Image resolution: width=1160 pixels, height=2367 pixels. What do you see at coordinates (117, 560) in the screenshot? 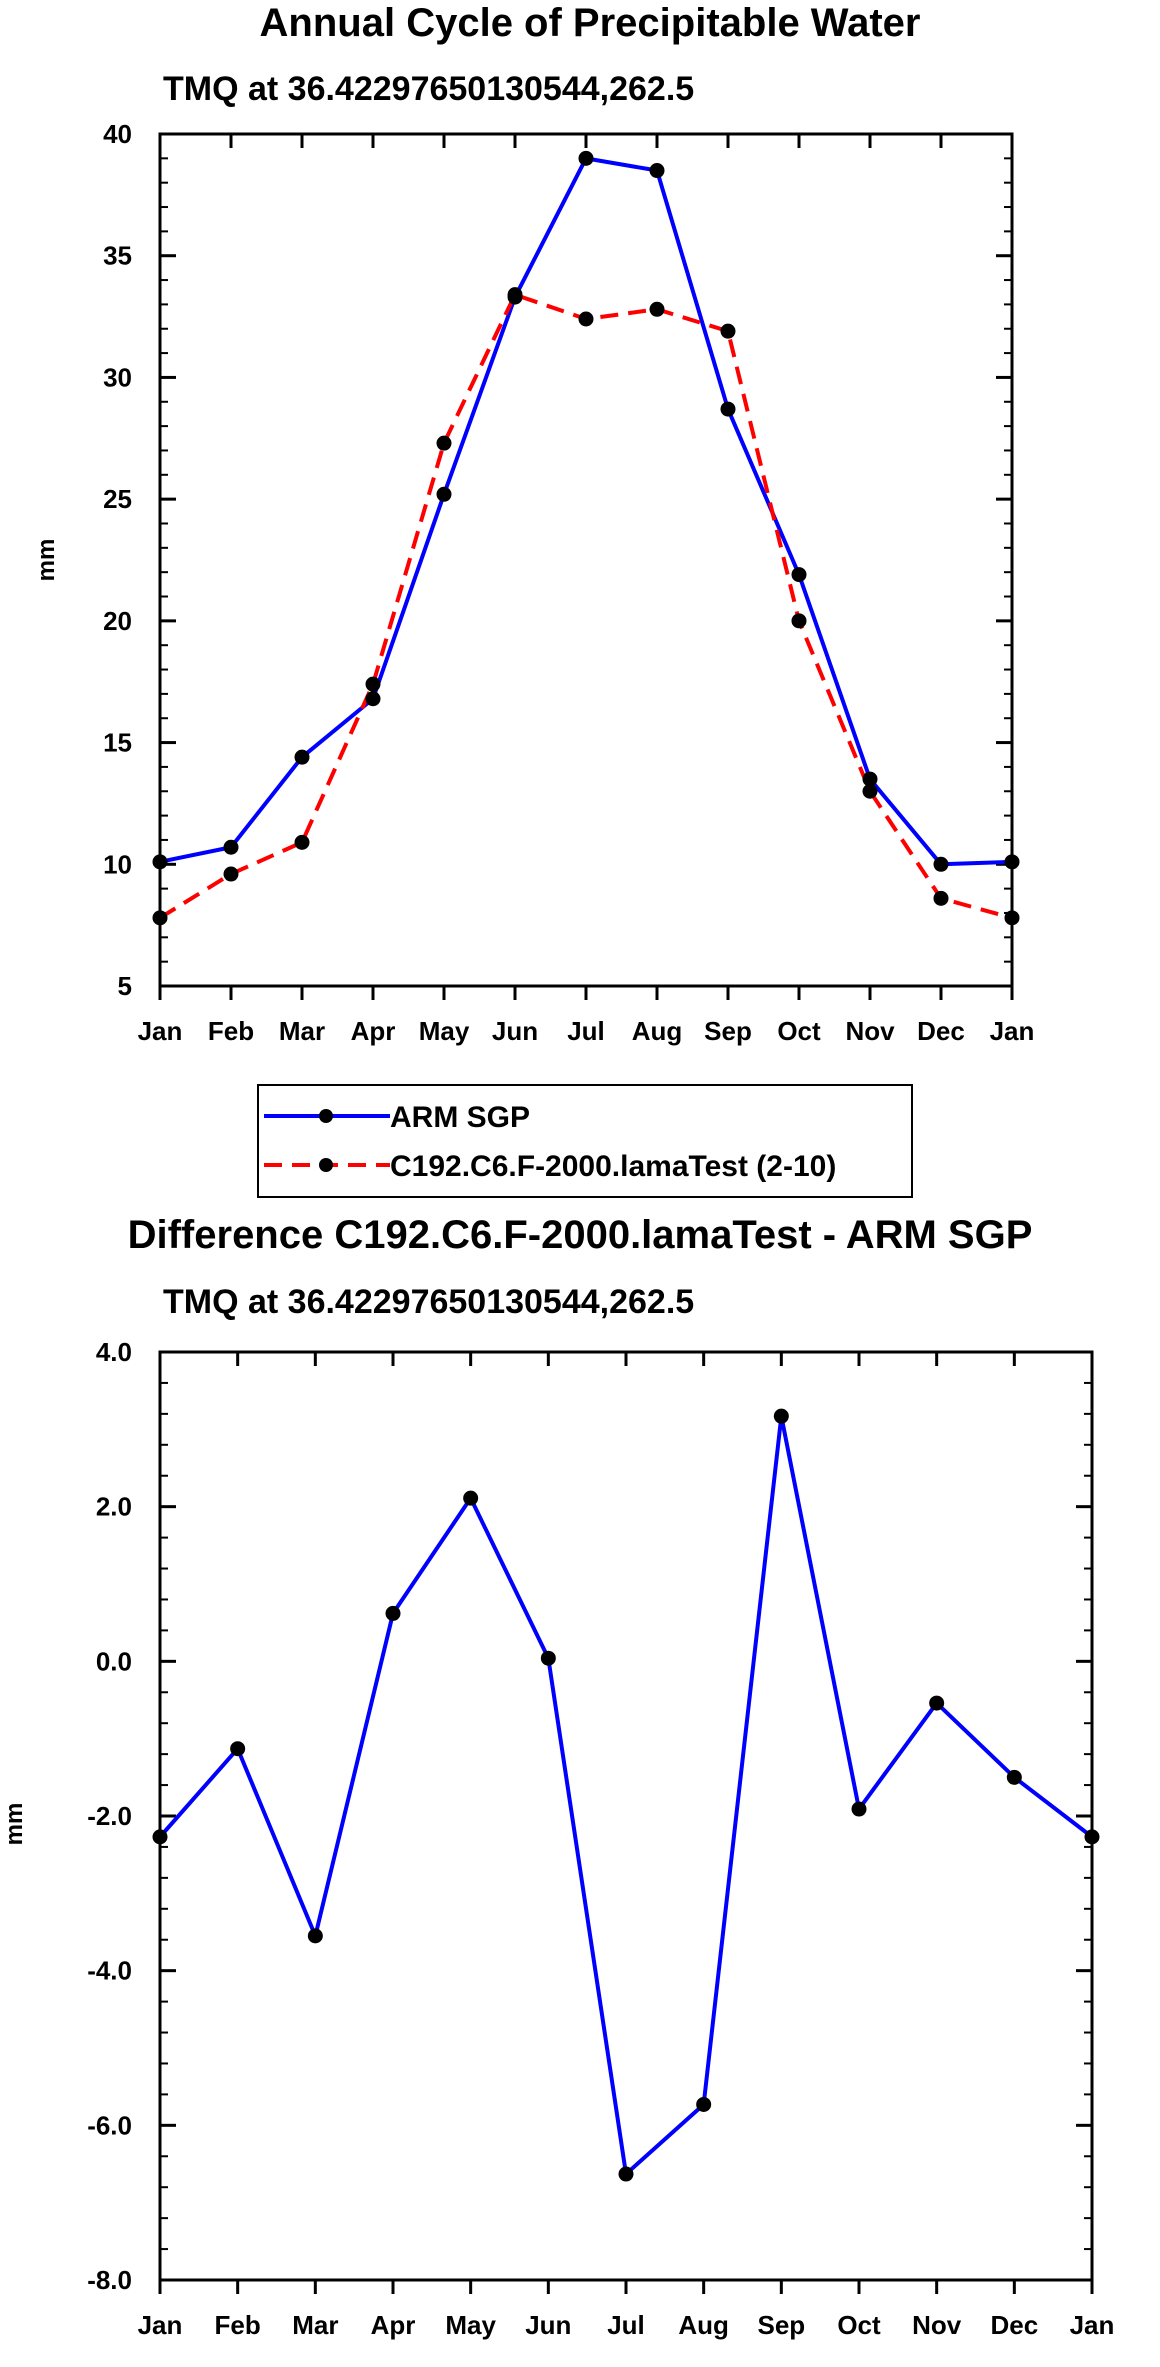
I see `y-tick-labels: 5 10 15 20 25 30 35 40` at bounding box center [117, 560].